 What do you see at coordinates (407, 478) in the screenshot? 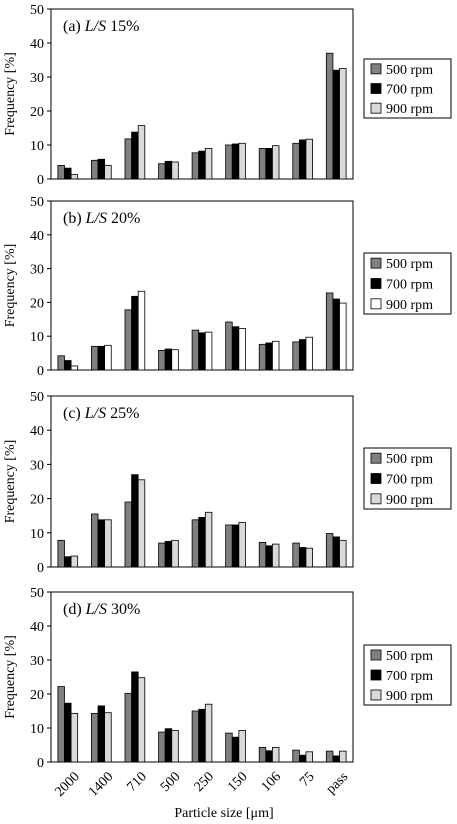
I see `legend: 500 rpm 700 rpm 900 rpm` at bounding box center [407, 478].